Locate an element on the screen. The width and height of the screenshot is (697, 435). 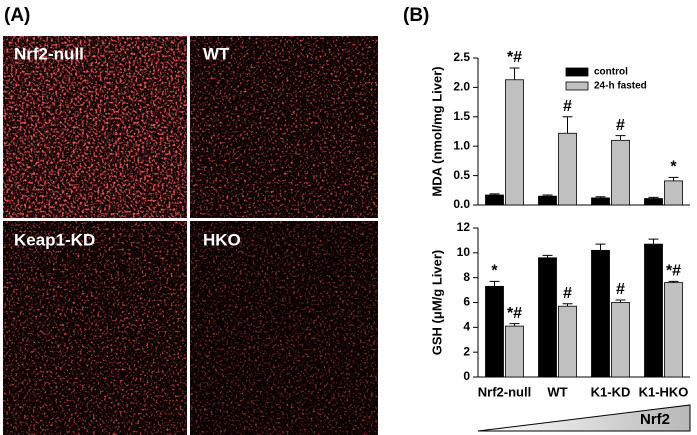
x-tick-label: K1-KD is located at coordinates (611, 391).